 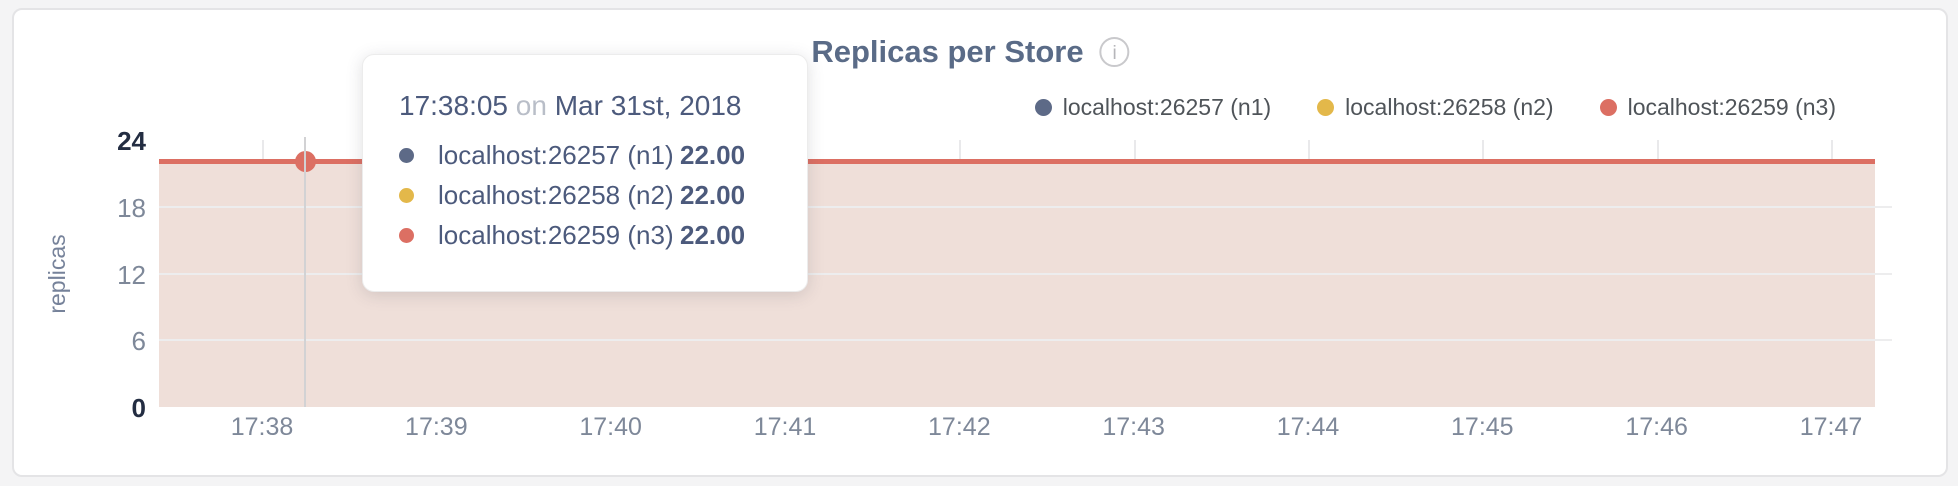 I want to click on x-tick-label: 17:45, so click(x=1482, y=427).